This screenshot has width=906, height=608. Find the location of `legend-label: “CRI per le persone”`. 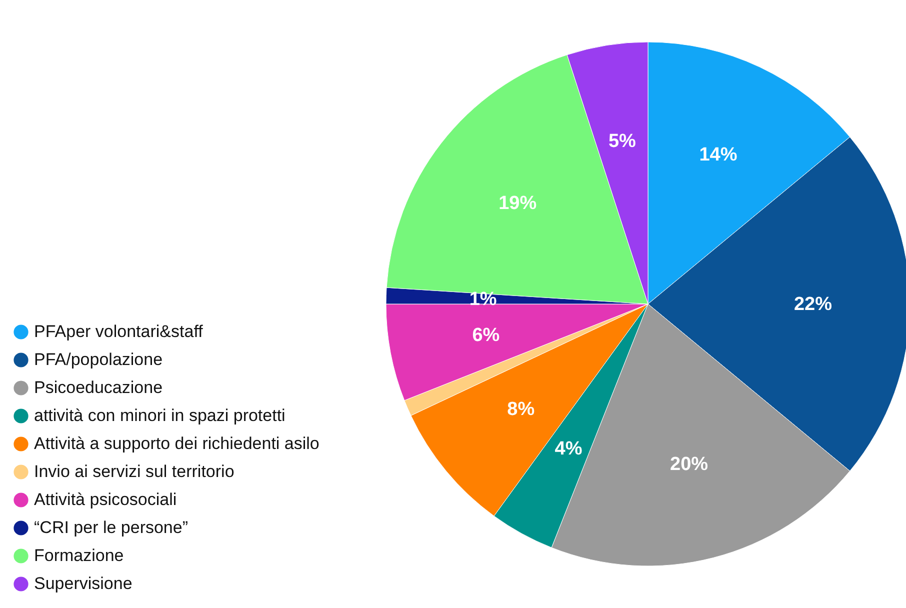

legend-label: “CRI per le persone” is located at coordinates (111, 527).